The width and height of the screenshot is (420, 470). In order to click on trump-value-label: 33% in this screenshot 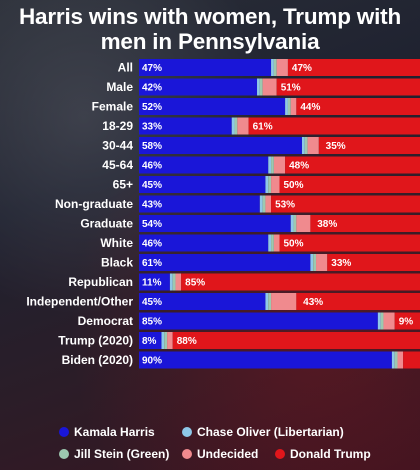, I will do `click(341, 263)`.